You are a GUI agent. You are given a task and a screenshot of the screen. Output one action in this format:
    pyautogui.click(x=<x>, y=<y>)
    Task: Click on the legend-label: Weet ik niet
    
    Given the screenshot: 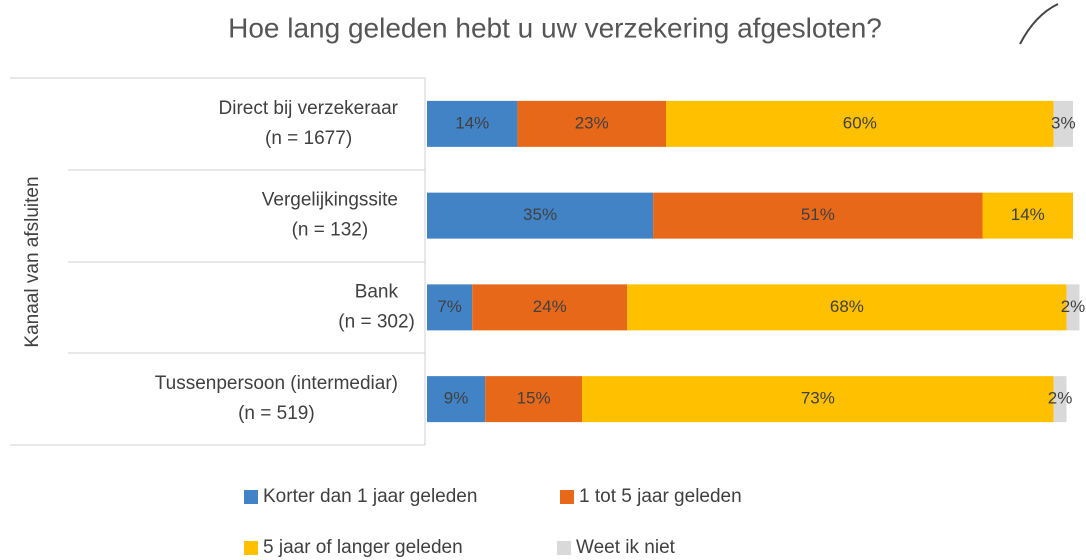 What is the action you would take?
    pyautogui.click(x=626, y=547)
    